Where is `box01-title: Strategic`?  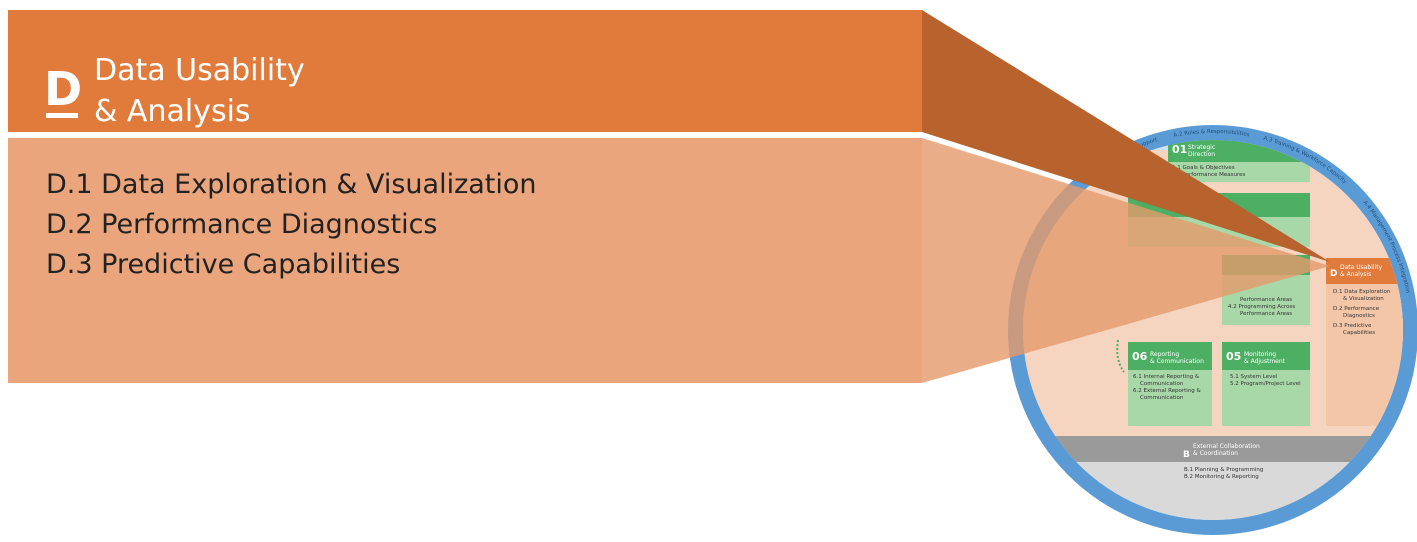
box01-title: Strategic is located at coordinates (1201, 147).